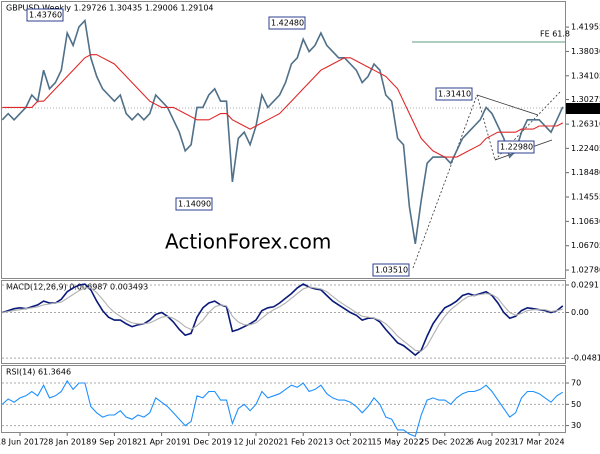  I want to click on annotation: 1.31410, so click(454, 94).